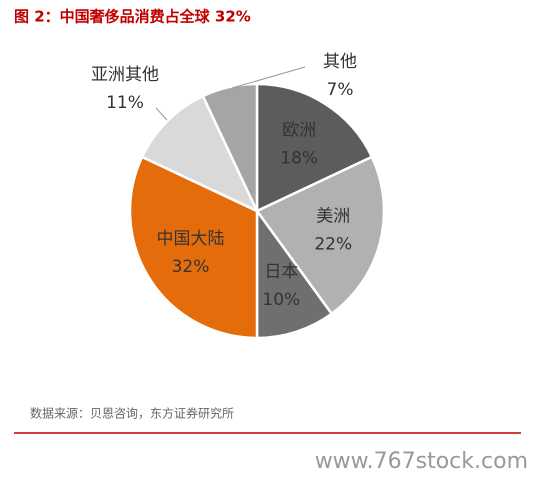  What do you see at coordinates (132, 17) in the screenshot?
I see `chart-title: 图 2：中国奢侈品消费占全球 32%` at bounding box center [132, 17].